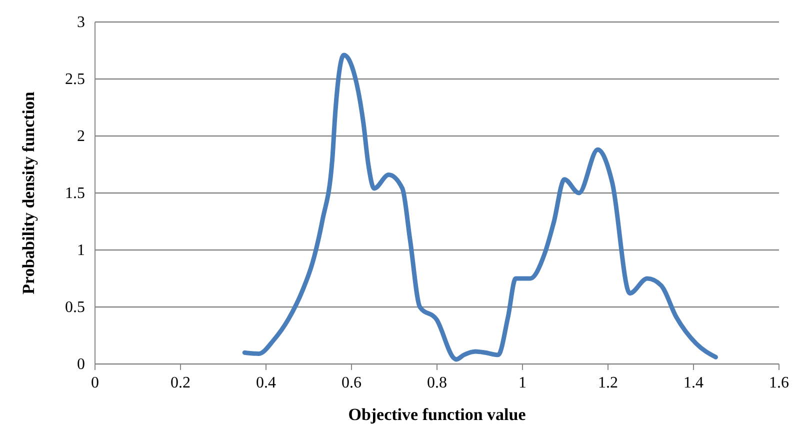 Image resolution: width=803 pixels, height=432 pixels. I want to click on x-tick-label: 1, so click(522, 383).